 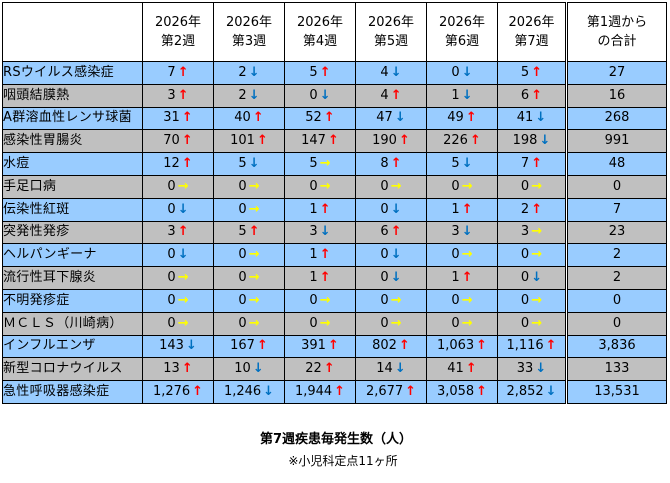 What do you see at coordinates (334, 255) in the screenshot?
I see `table-row: ヘルパンギーナ 0 ↓ 0 → 1 ↑ 0 ↓ 0 → 0 → 2` at bounding box center [334, 255].